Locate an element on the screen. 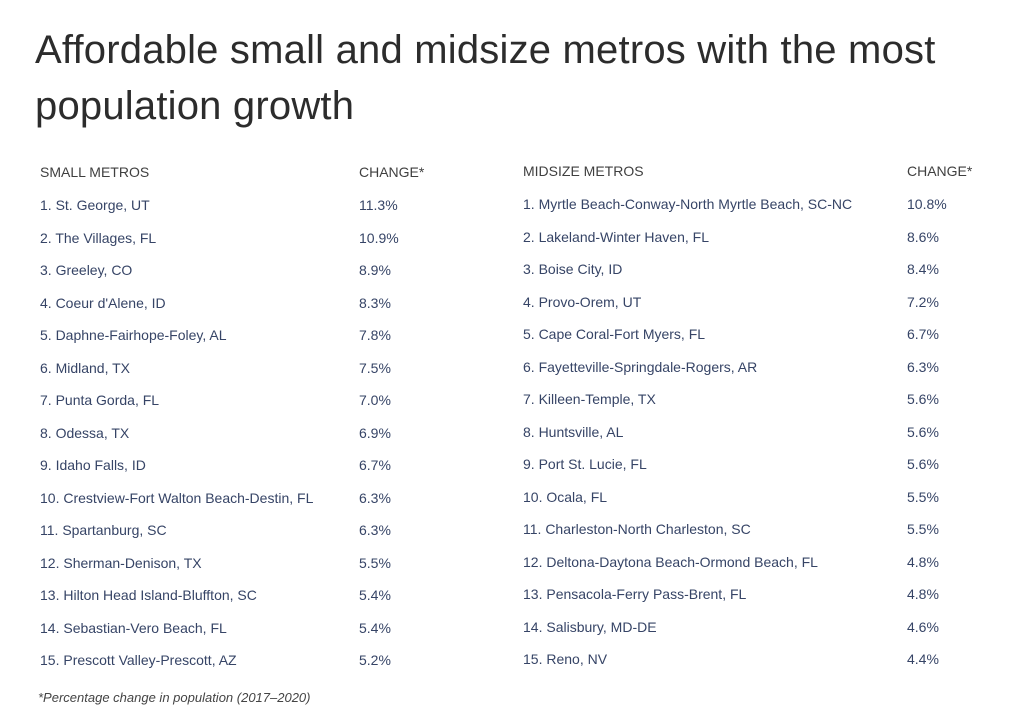 This screenshot has width=1024, height=715. metro-name: 11. Spartanburg, SC is located at coordinates (103, 530).